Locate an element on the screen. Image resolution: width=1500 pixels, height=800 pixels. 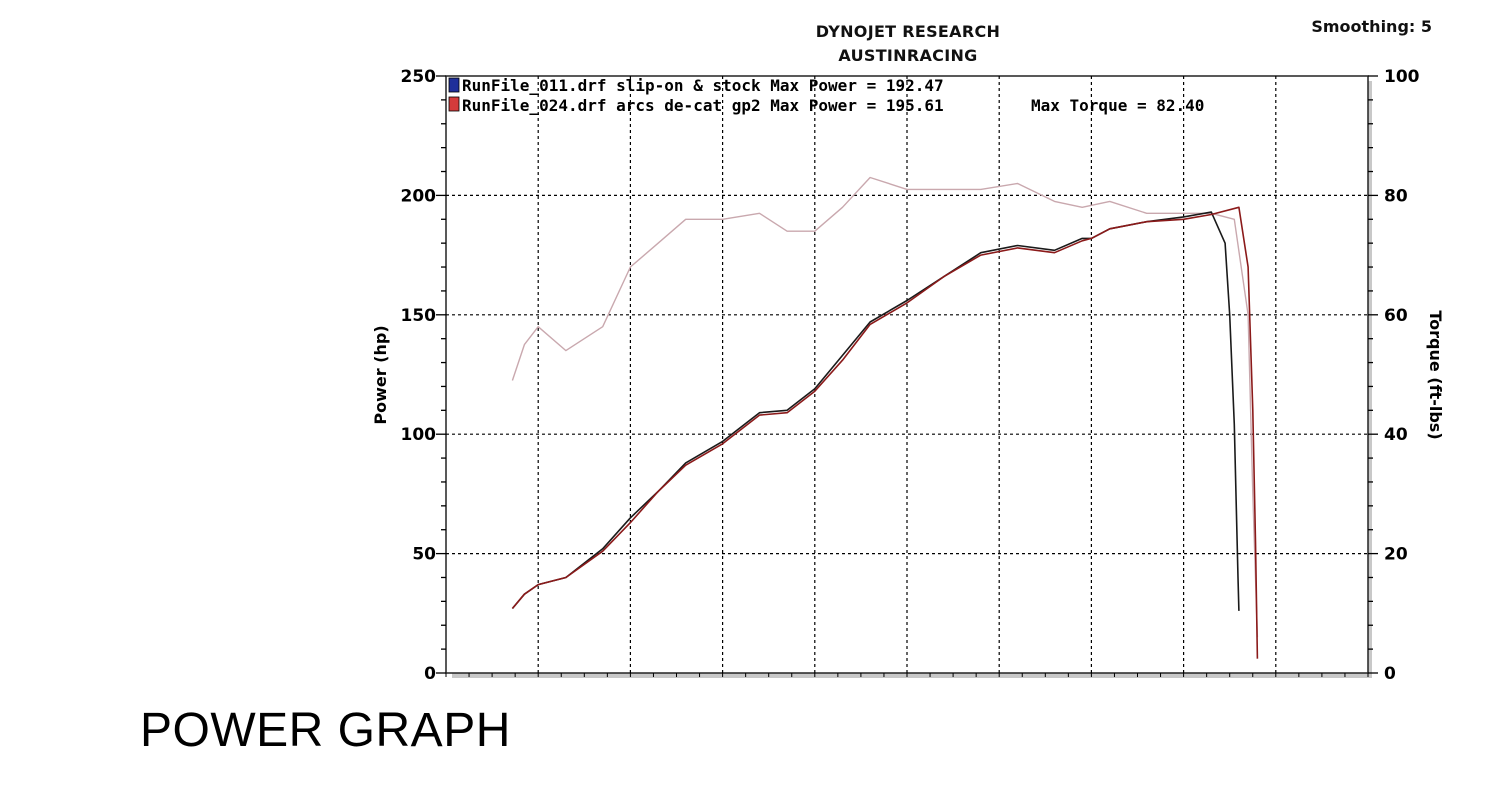
left-axis-label: Power (hp) is located at coordinates (380, 374).